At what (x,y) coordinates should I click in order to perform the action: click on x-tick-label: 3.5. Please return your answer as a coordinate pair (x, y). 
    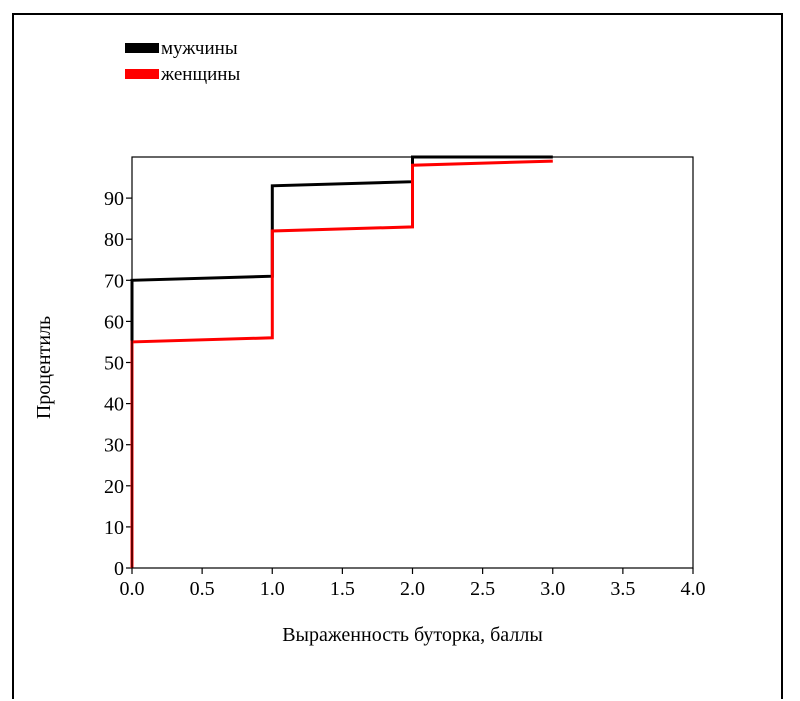
    Looking at the image, I should click on (622, 589).